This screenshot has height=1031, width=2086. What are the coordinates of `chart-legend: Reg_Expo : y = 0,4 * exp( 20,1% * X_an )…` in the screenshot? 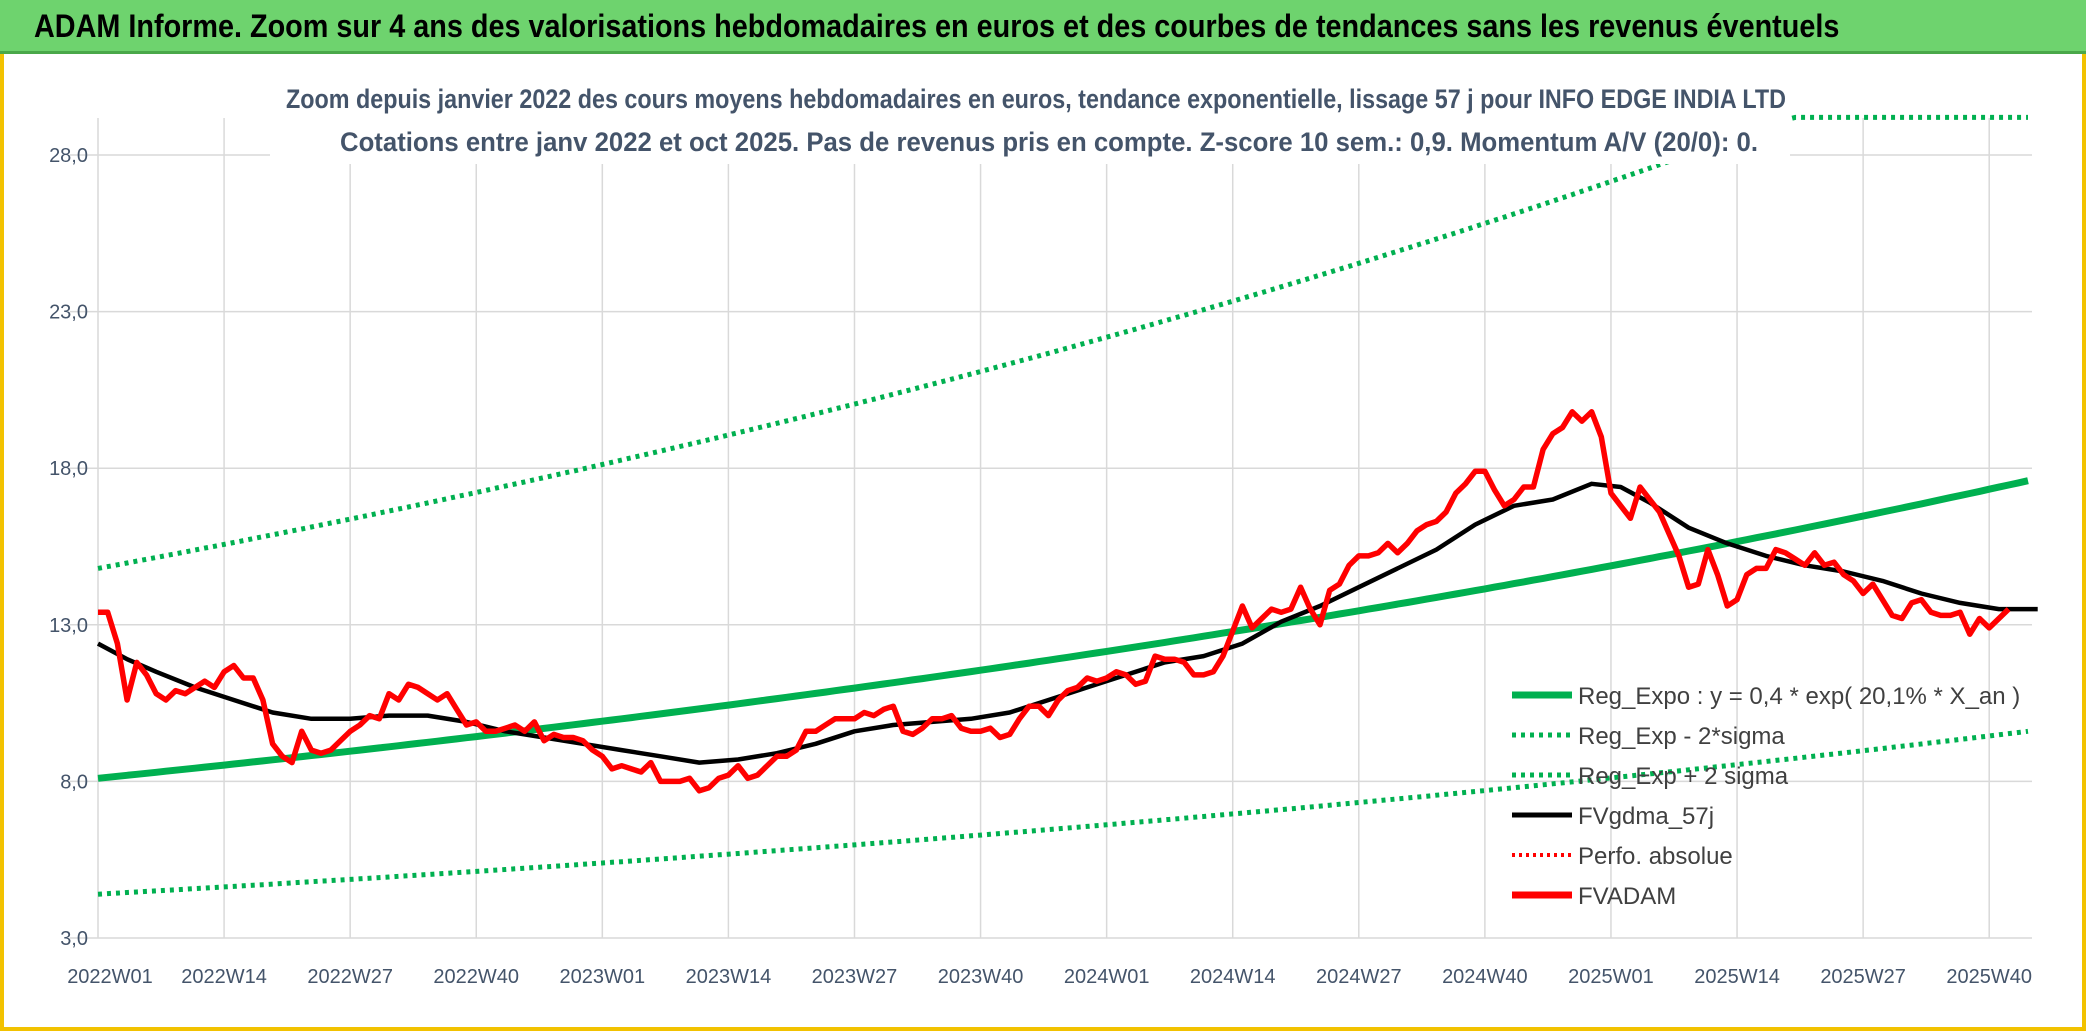 It's located at (1766, 796).